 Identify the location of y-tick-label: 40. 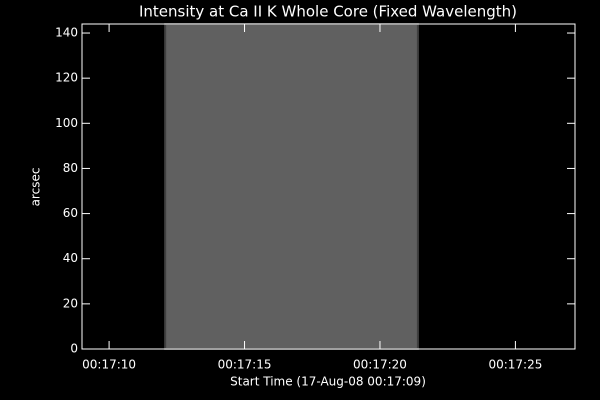
(70, 258).